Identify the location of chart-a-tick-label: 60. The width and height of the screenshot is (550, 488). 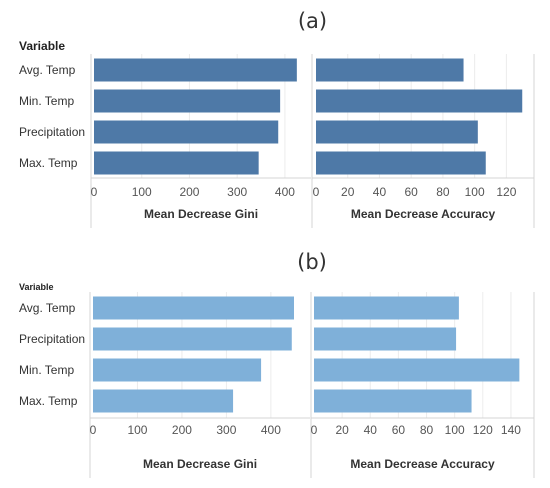
(412, 192).